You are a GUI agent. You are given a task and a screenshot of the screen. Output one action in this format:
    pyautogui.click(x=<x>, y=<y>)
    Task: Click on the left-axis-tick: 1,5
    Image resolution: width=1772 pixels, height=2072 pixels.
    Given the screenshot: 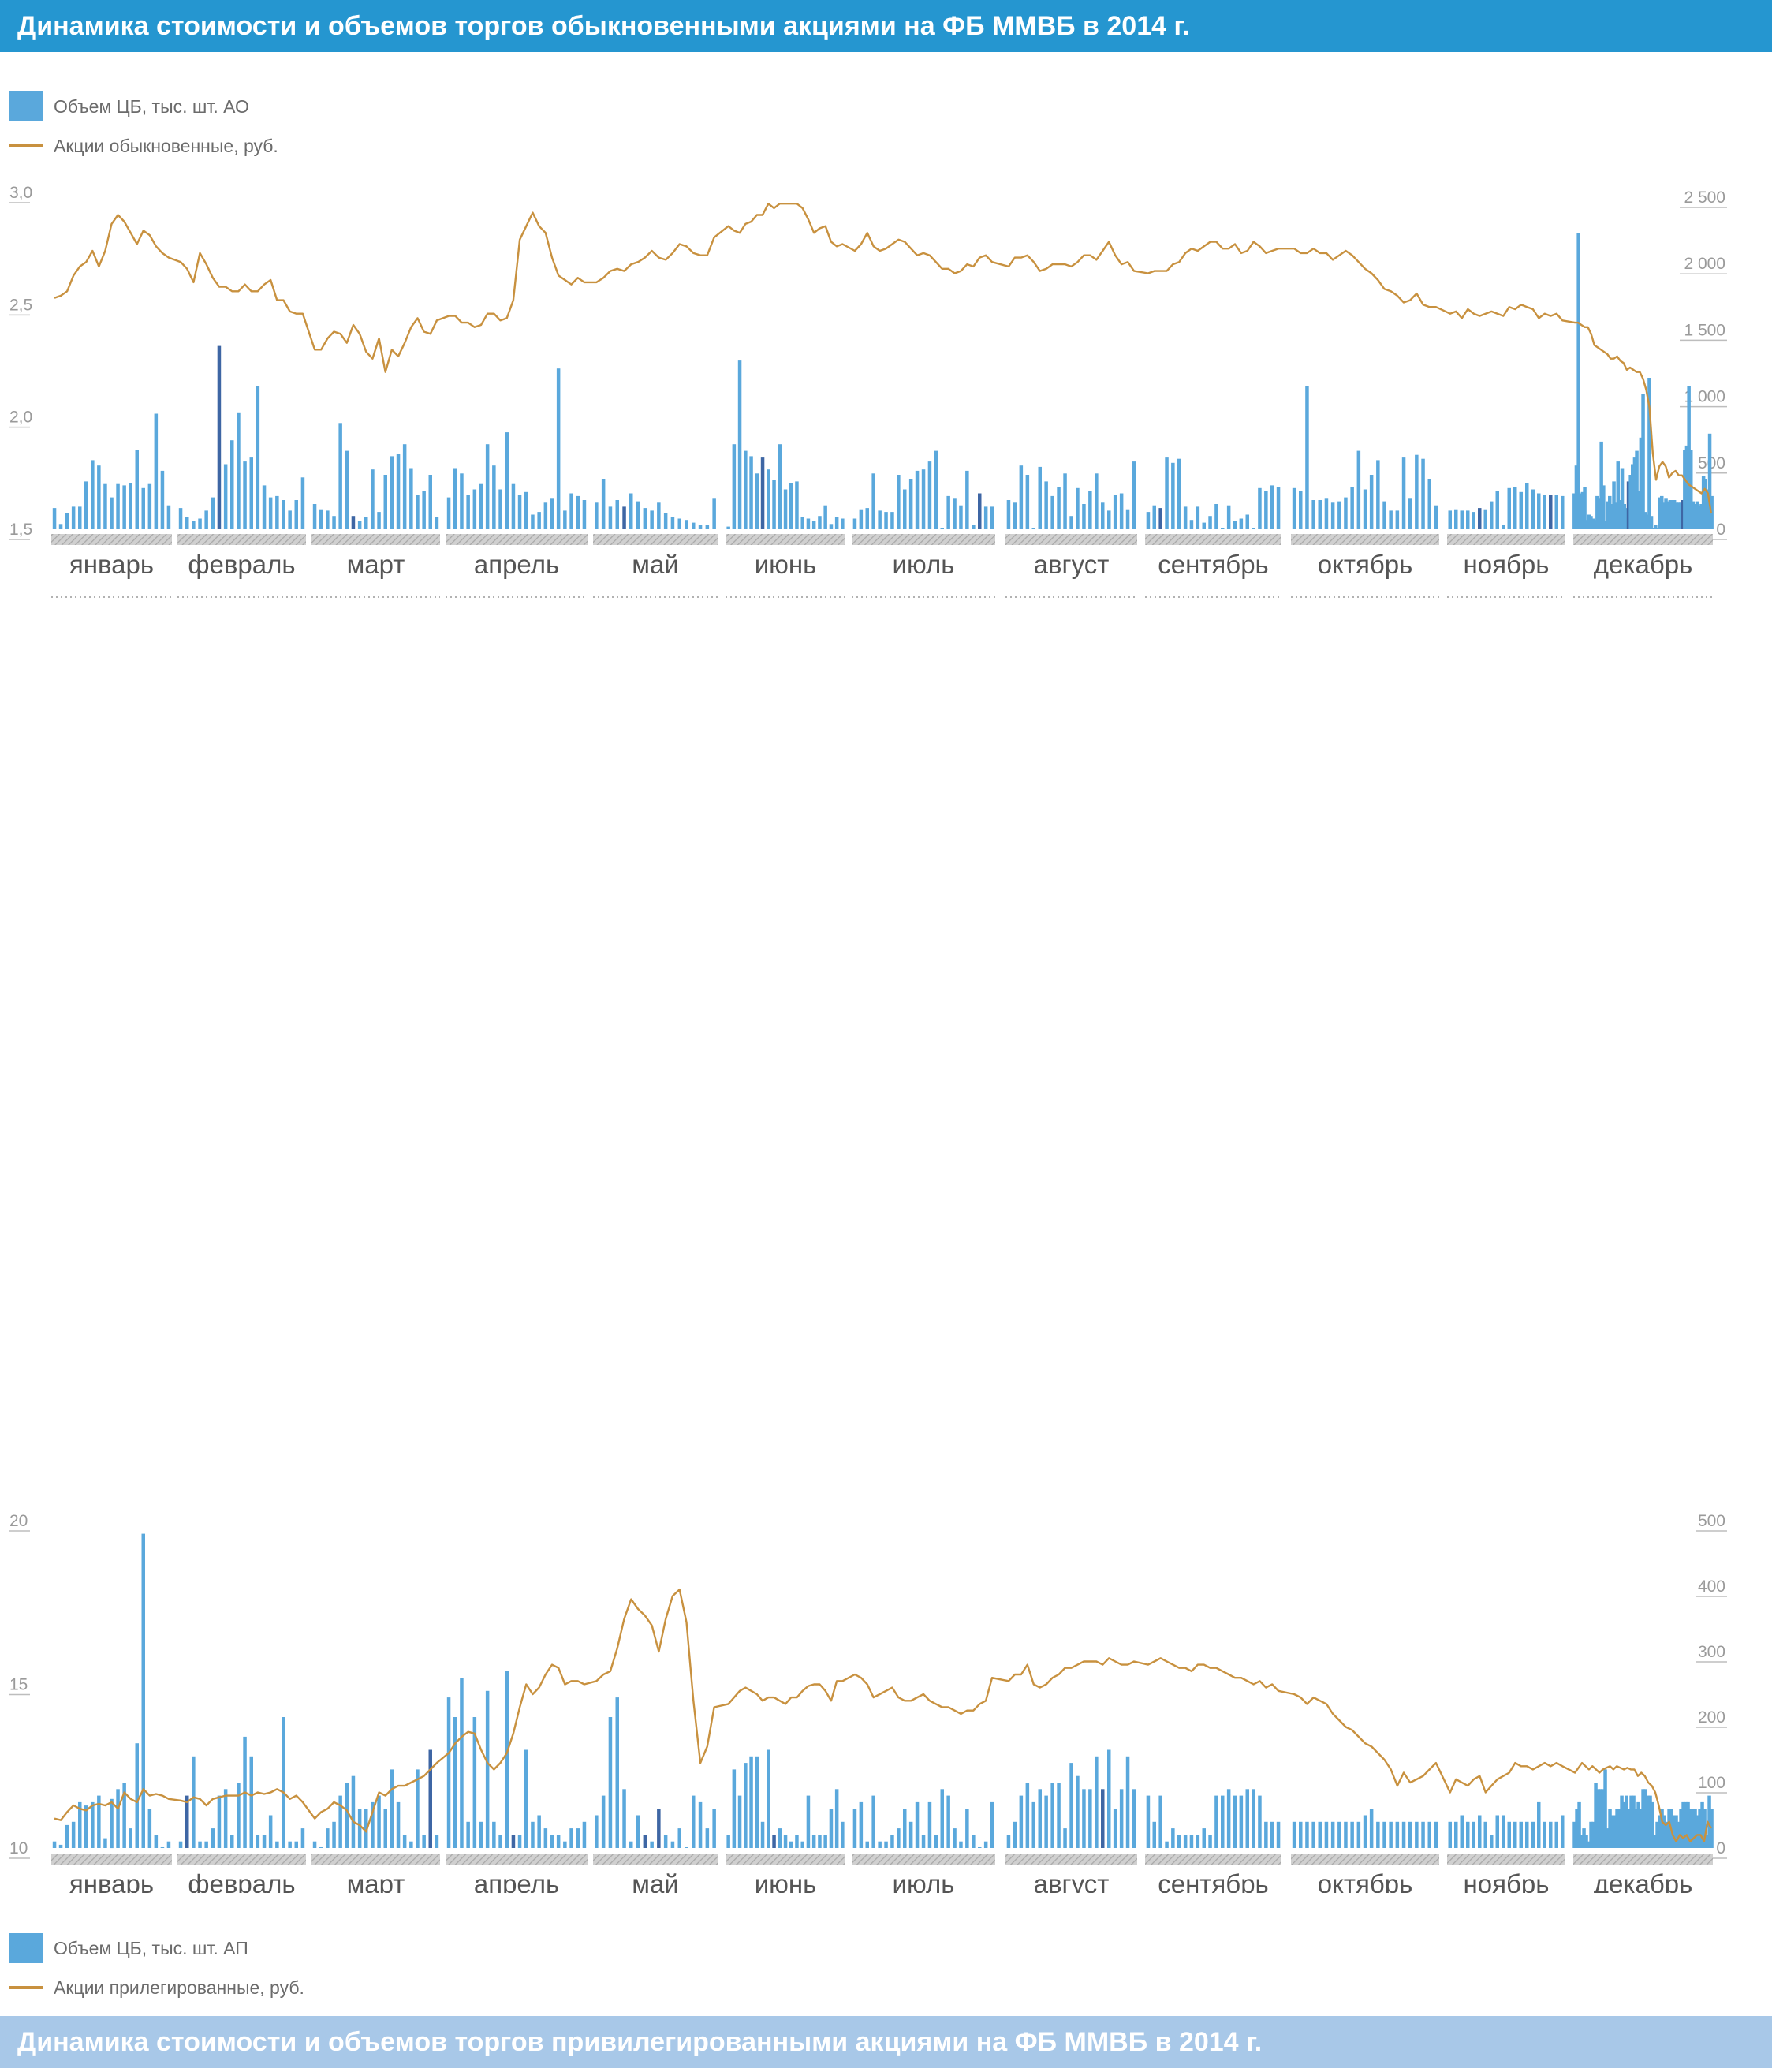 What is the action you would take?
    pyautogui.click(x=20, y=530)
    